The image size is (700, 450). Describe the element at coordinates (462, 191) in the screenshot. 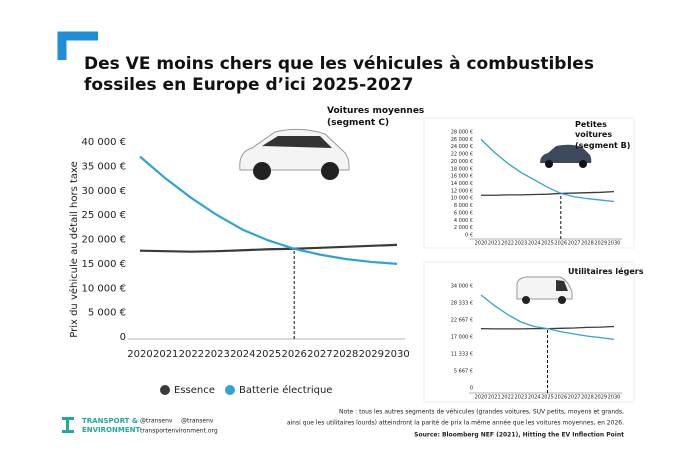

I see `y-tick-label: 12 000 €` at that location.